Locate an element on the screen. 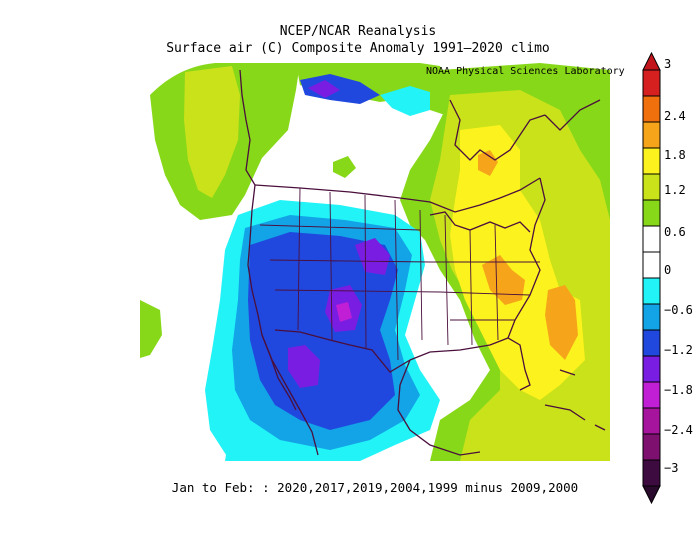 Image resolution: width=700 pixels, height=542 pixels. colorbar-label: 3 is located at coordinates (667, 64).